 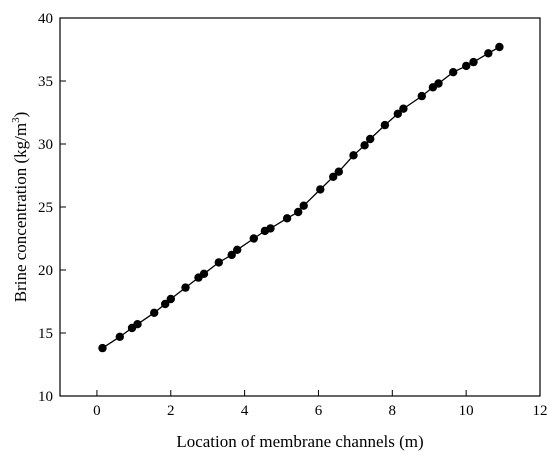 I want to click on y-tick-label: 20, so click(x=45, y=271).